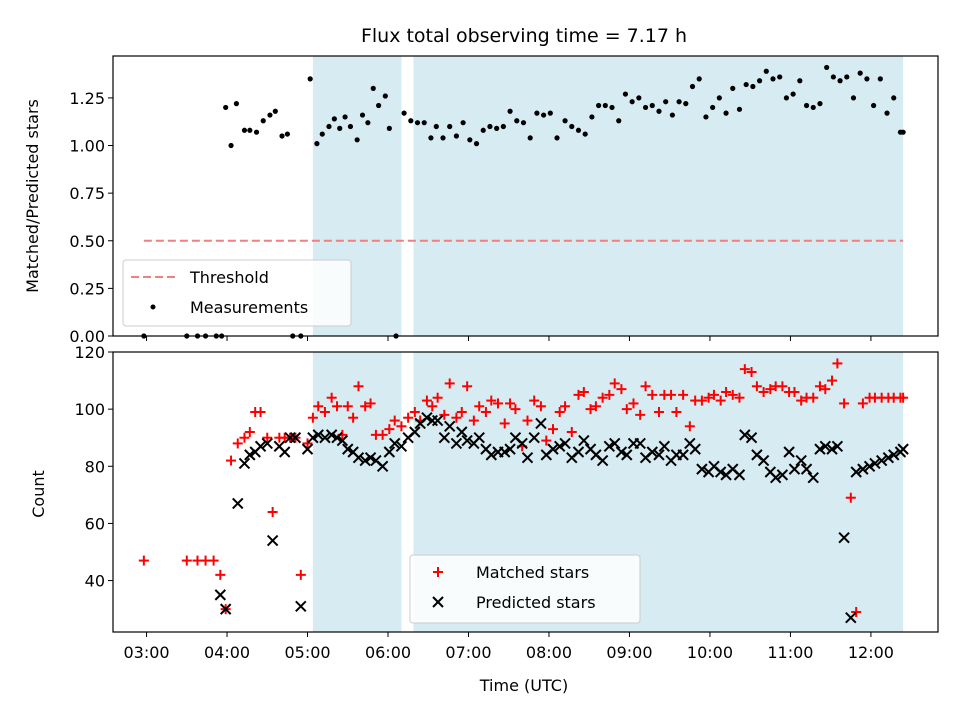 This screenshot has width=960, height=720. What do you see at coordinates (388, 652) in the screenshot?
I see `x-tick-label: 06:00` at bounding box center [388, 652].